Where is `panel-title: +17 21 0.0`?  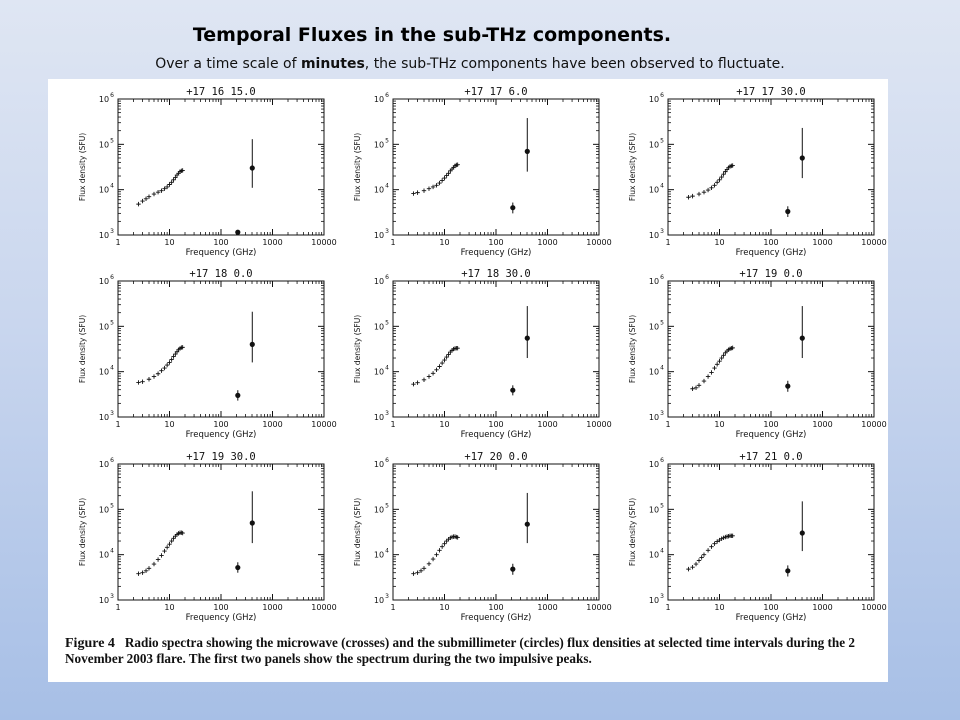 panel-title: +17 21 0.0 is located at coordinates (770, 457).